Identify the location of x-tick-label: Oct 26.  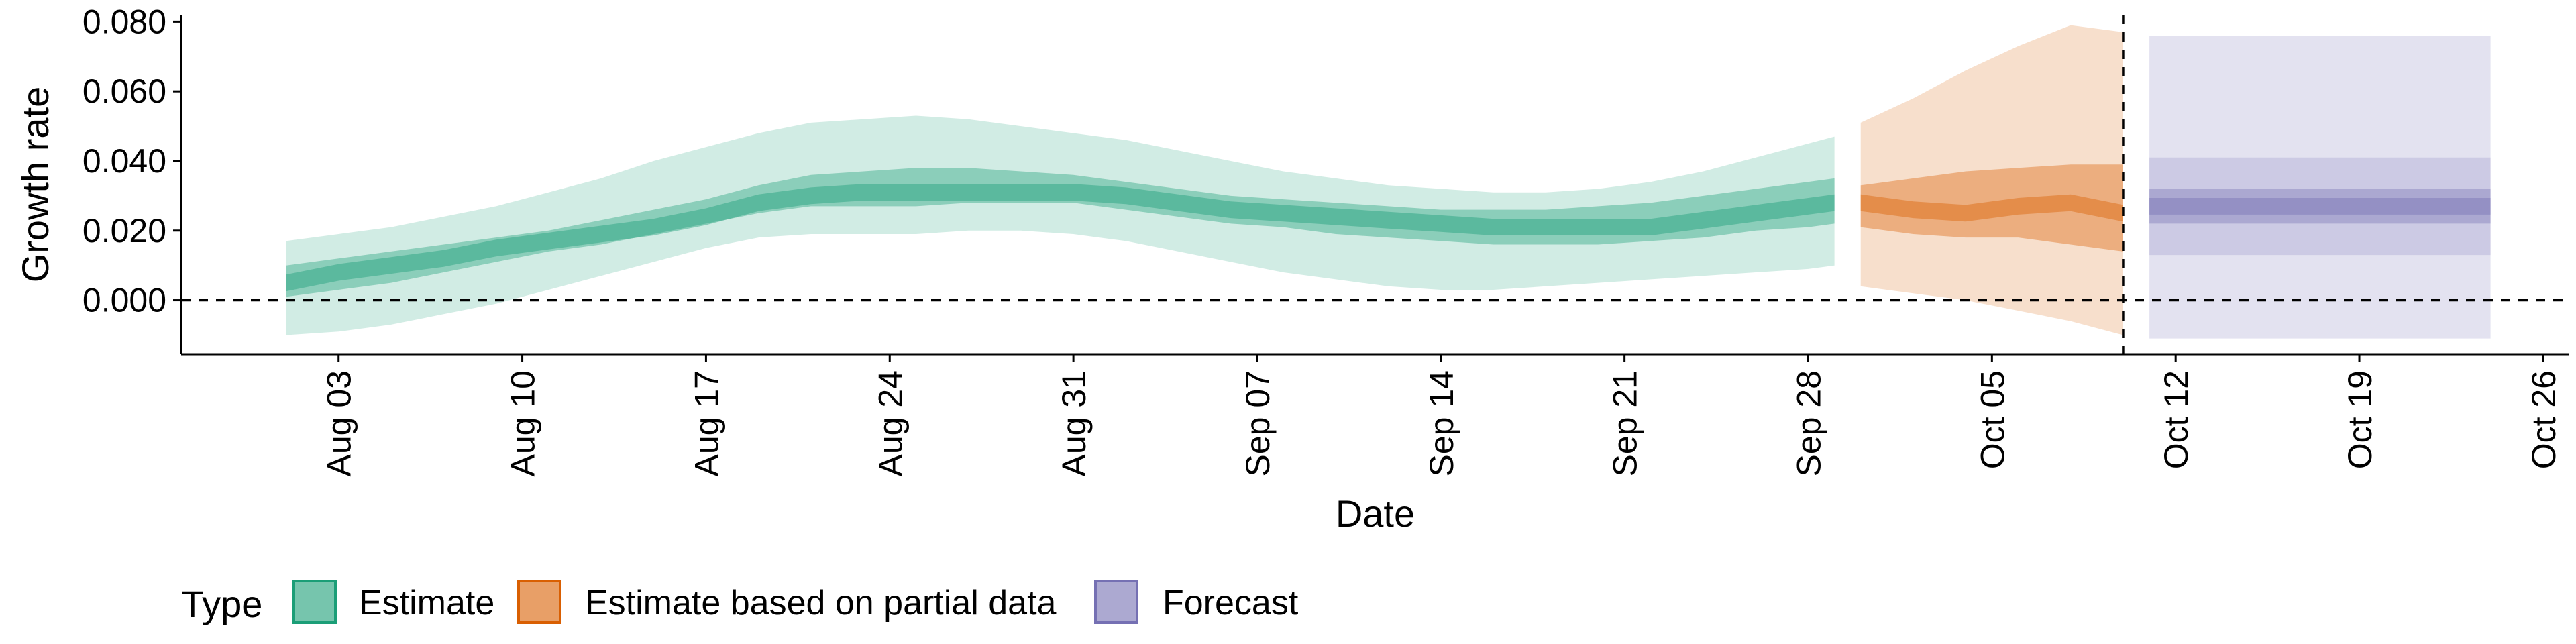
(2544, 419).